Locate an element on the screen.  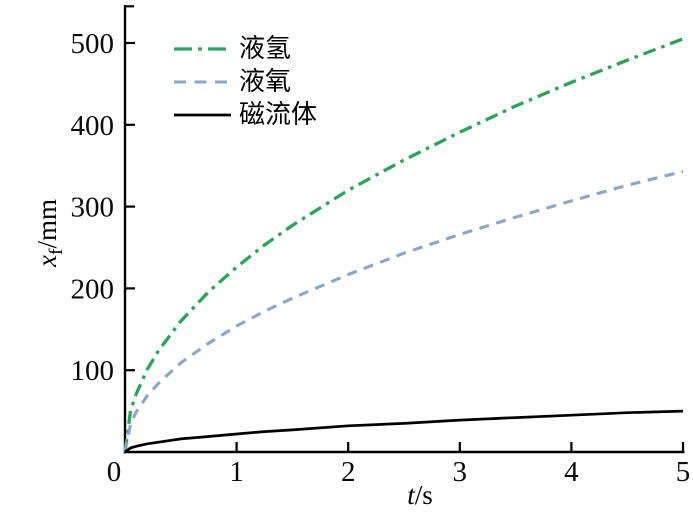
x-tick-label: 3 is located at coordinates (460, 472).